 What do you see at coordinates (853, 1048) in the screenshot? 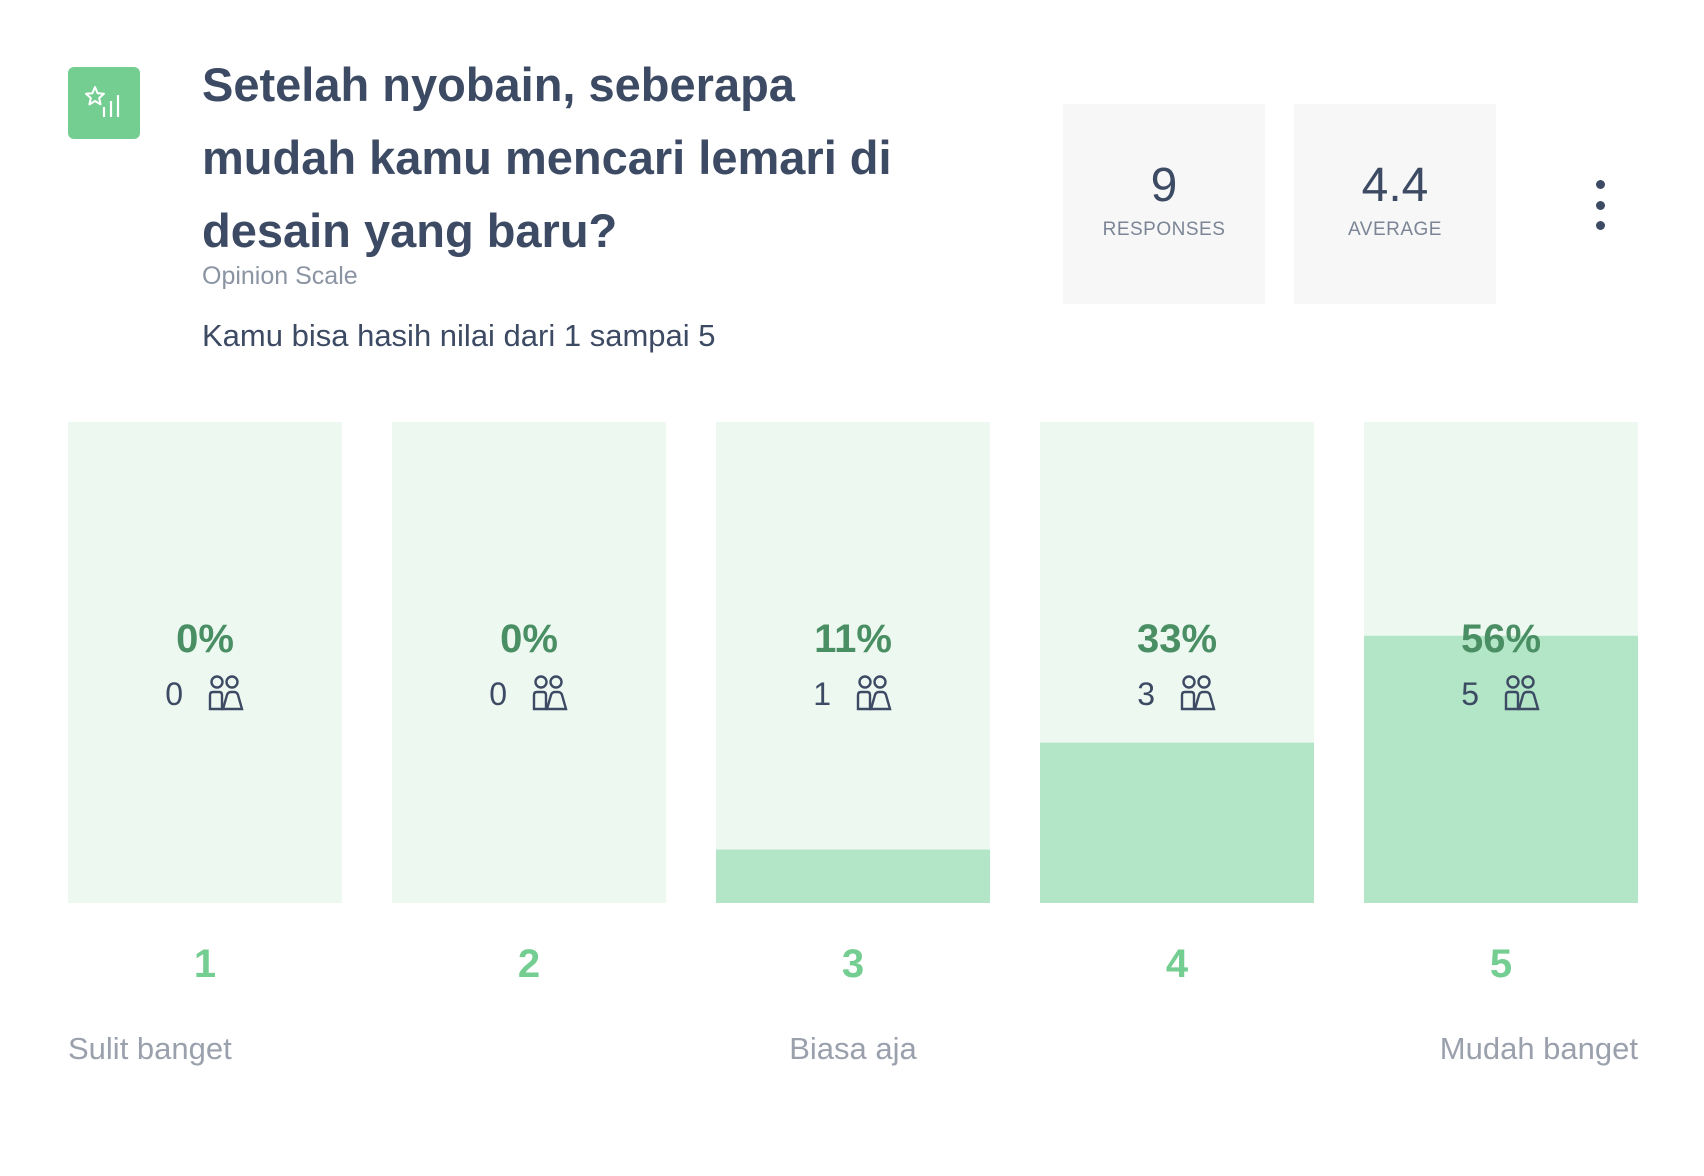
I see `scale-label-mid: Biasa aja` at bounding box center [853, 1048].